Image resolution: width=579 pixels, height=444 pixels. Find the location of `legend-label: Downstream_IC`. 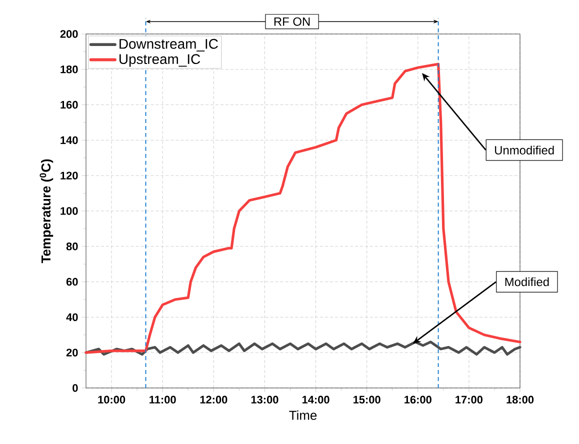

legend-label: Downstream_IC is located at coordinates (169, 45).